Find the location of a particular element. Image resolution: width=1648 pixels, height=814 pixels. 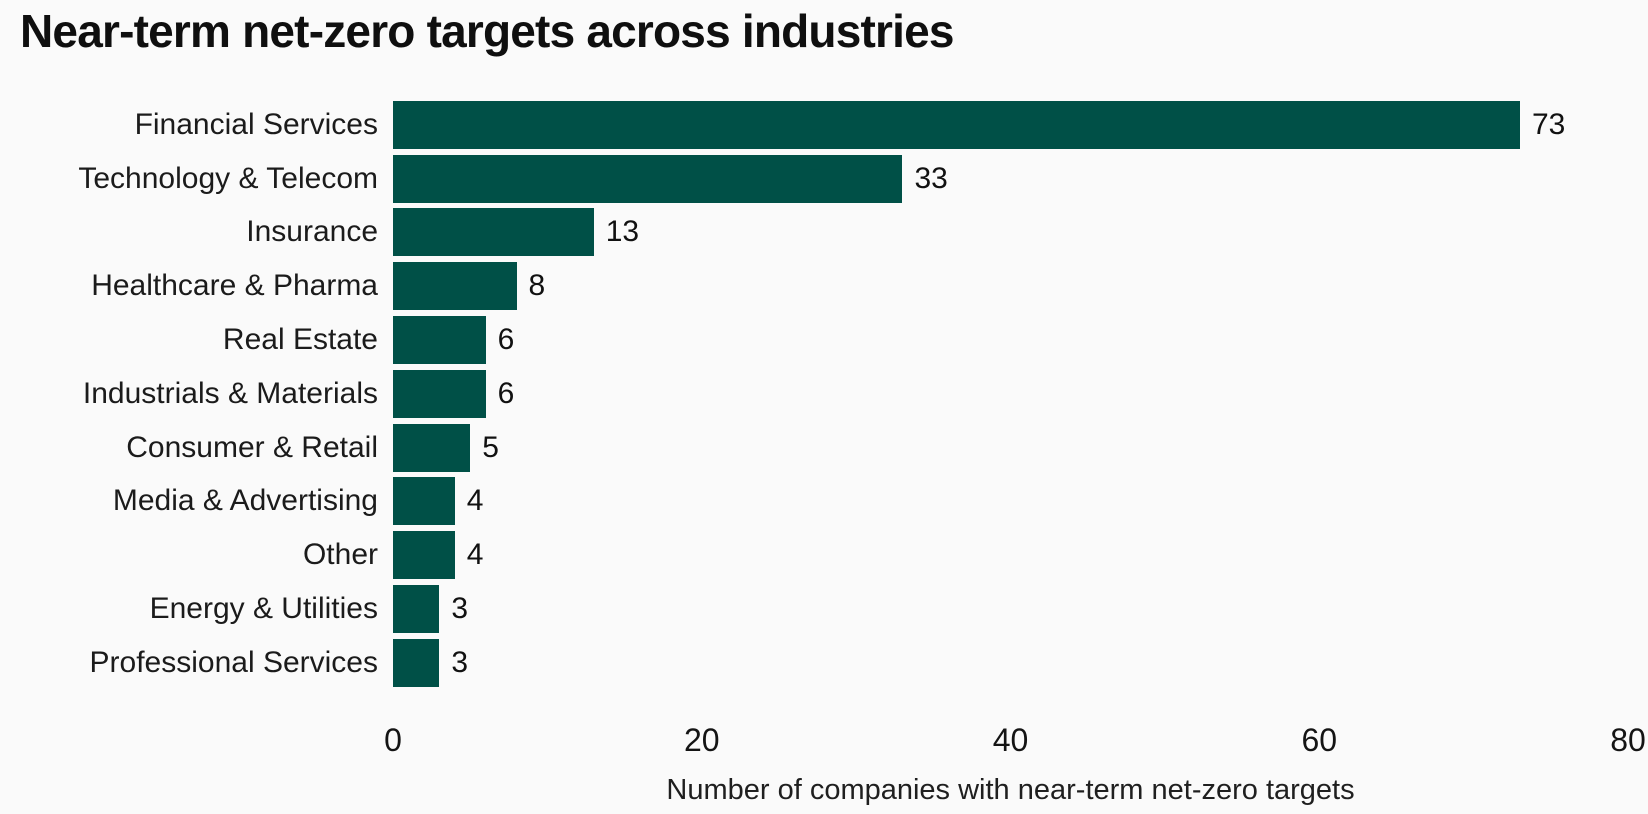

bar-row: Energy & Utilities 3 is located at coordinates (814, 609).